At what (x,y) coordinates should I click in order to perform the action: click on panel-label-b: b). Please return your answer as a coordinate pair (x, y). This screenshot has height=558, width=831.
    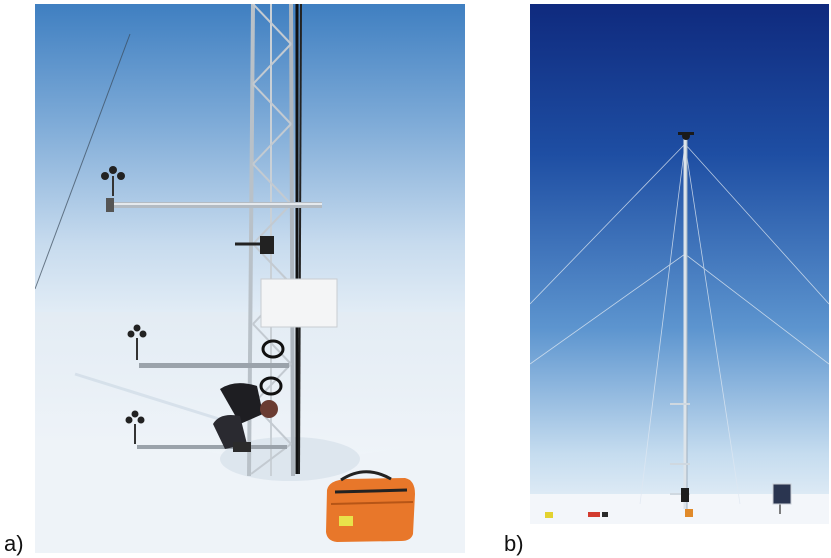
    Looking at the image, I should click on (514, 543).